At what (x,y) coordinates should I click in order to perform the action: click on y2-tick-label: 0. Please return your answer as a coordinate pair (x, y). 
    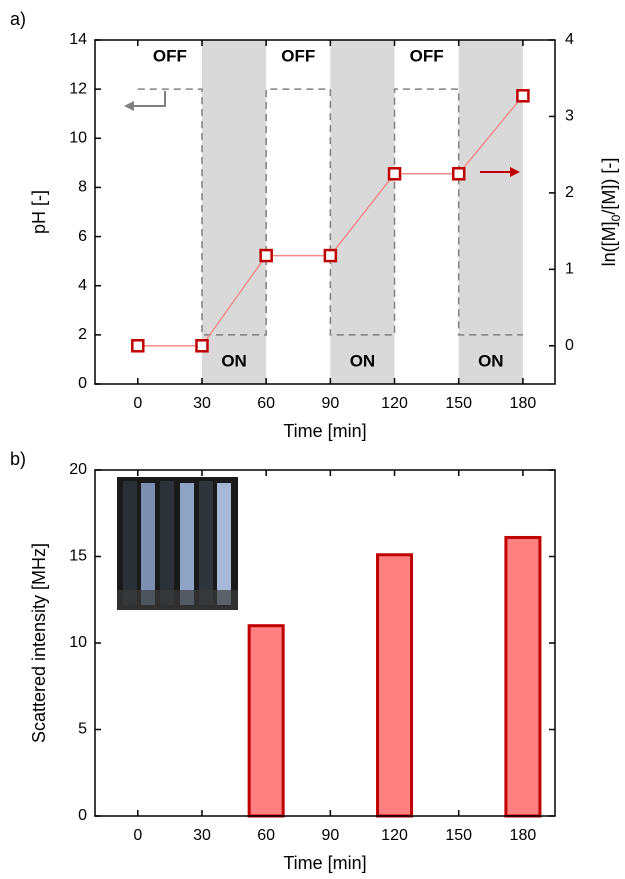
    Looking at the image, I should click on (569, 345).